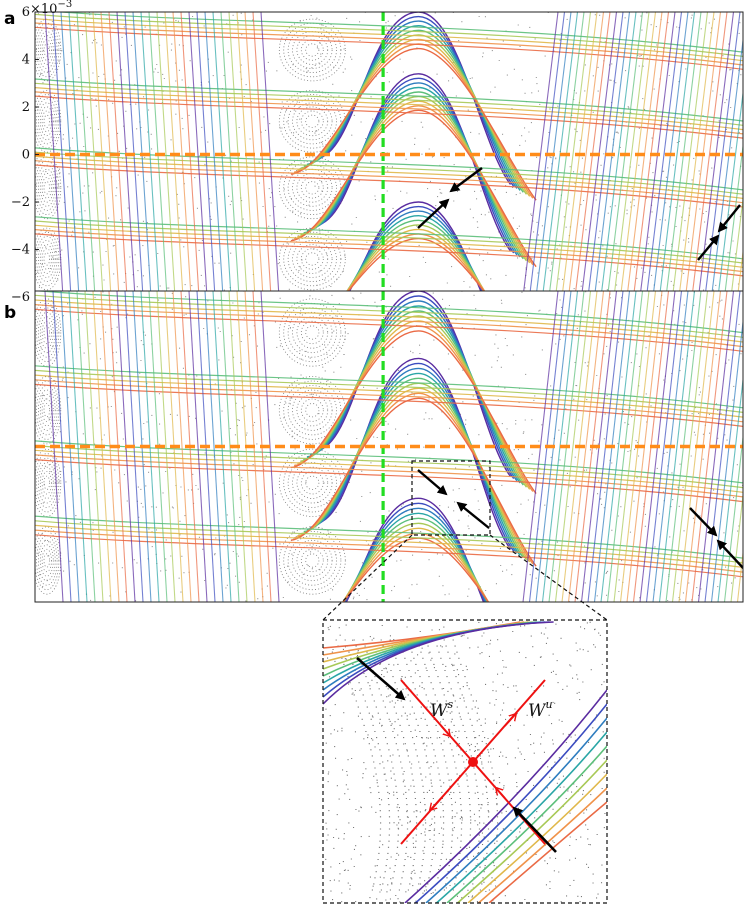  What do you see at coordinates (20, 297) in the screenshot?
I see `y-tick-label: −6` at bounding box center [20, 297].